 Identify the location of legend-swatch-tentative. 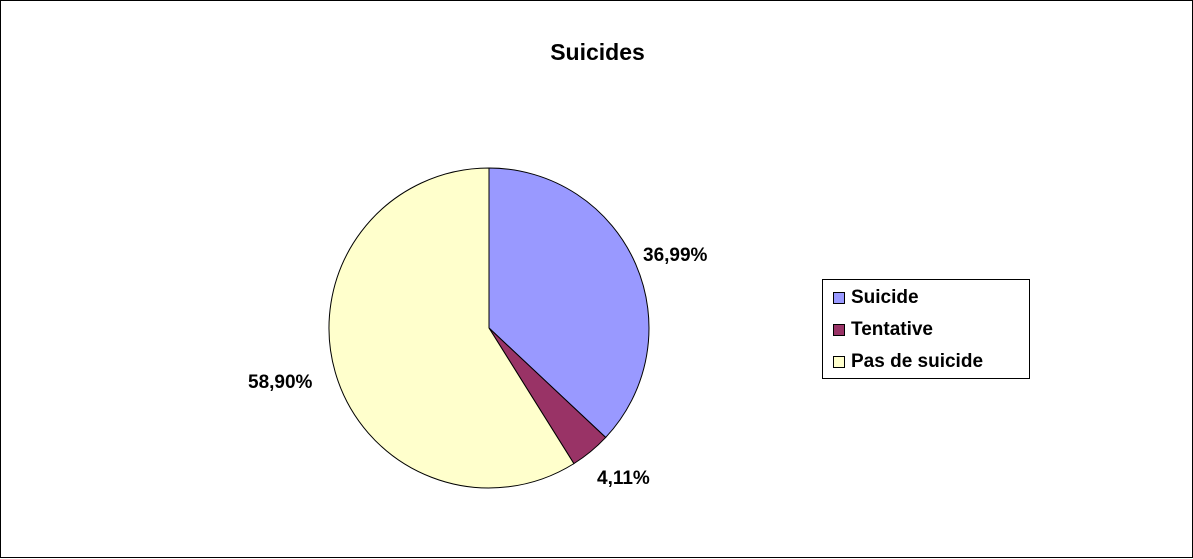
(839, 330).